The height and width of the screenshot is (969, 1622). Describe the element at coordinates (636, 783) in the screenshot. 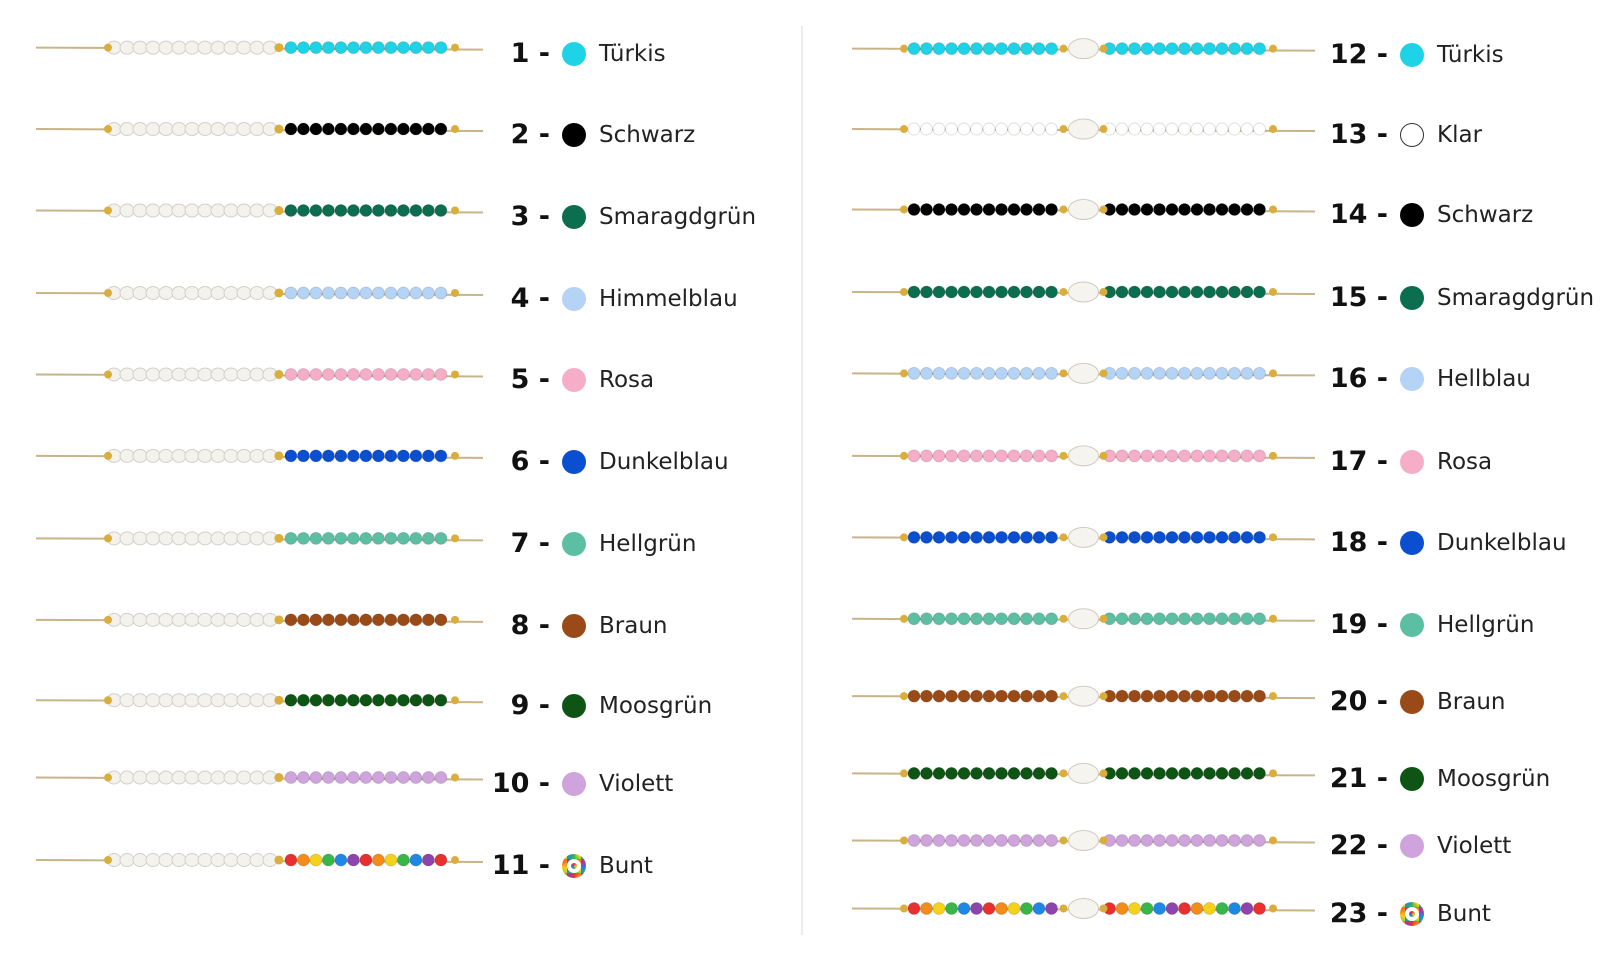

I see `color-name: Violett` at that location.